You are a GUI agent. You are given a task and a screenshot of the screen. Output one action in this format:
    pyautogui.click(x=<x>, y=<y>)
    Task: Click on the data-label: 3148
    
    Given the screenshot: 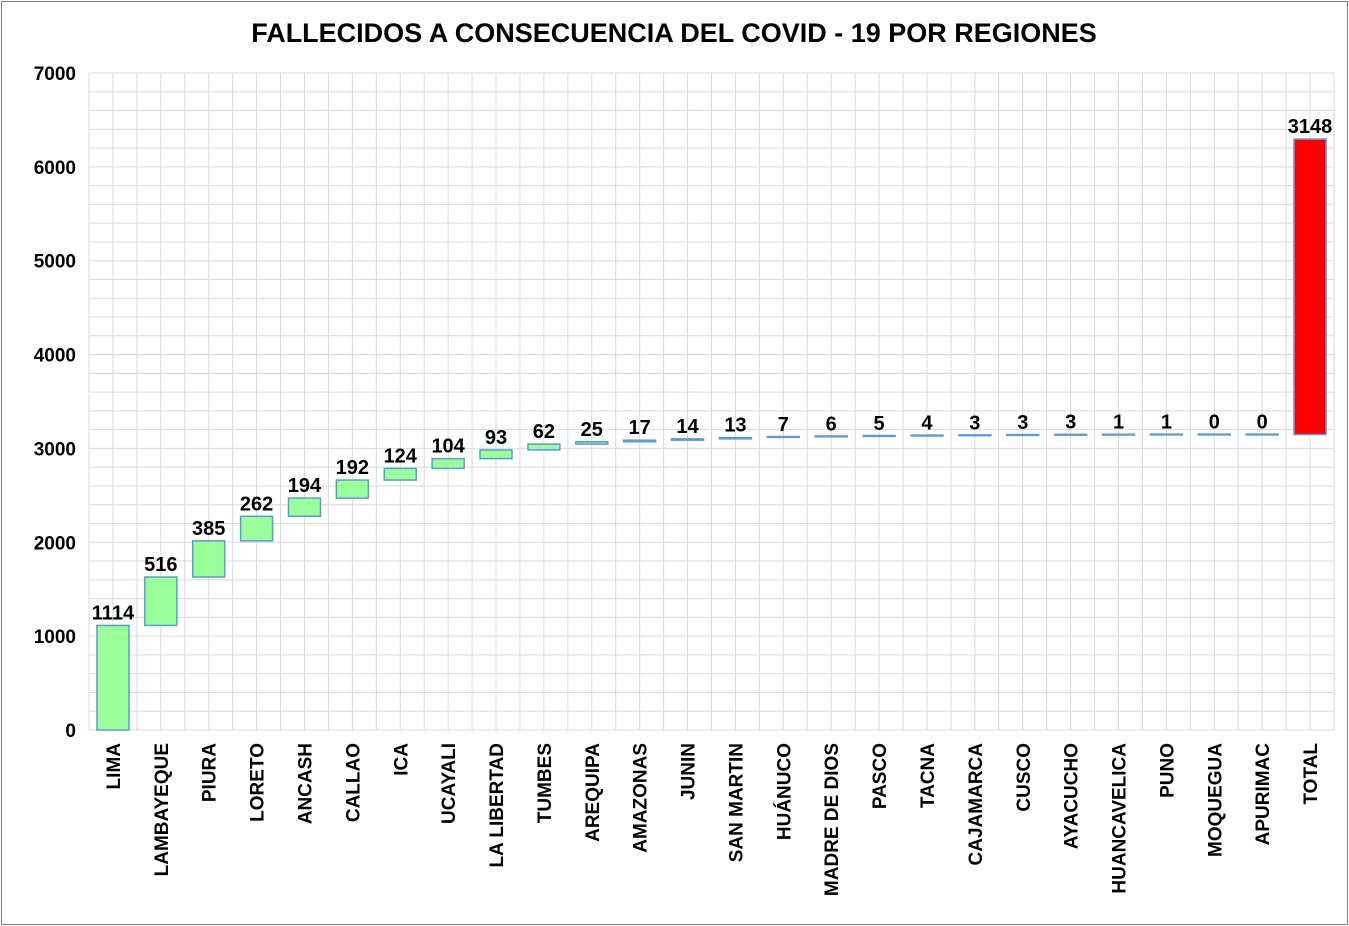 What is the action you would take?
    pyautogui.click(x=1310, y=127)
    